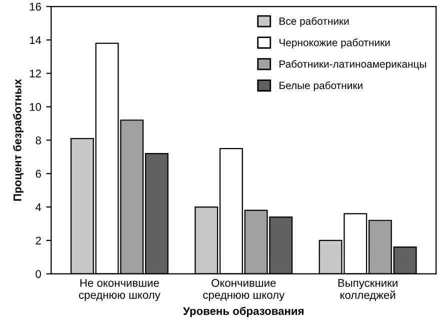 This screenshot has height=326, width=445. I want to click on x-tick-label: Не окончившие среднюю школу, so click(119, 290).